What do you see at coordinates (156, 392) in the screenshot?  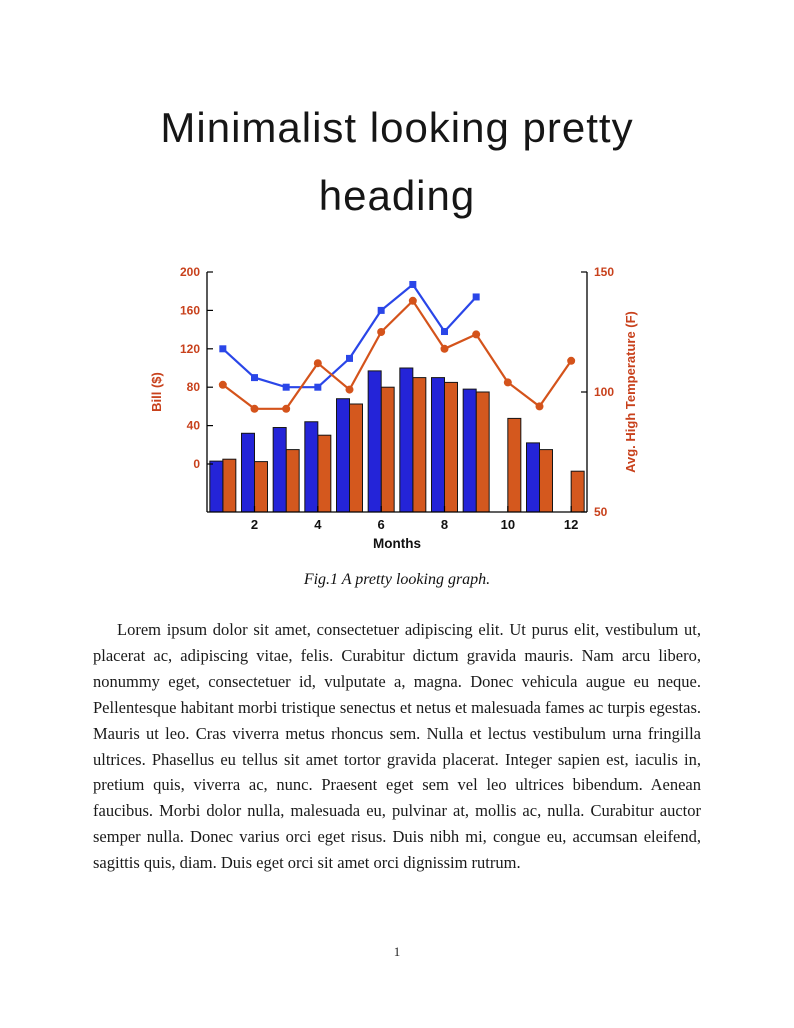 I see `svg-text: Bill ($)` at bounding box center [156, 392].